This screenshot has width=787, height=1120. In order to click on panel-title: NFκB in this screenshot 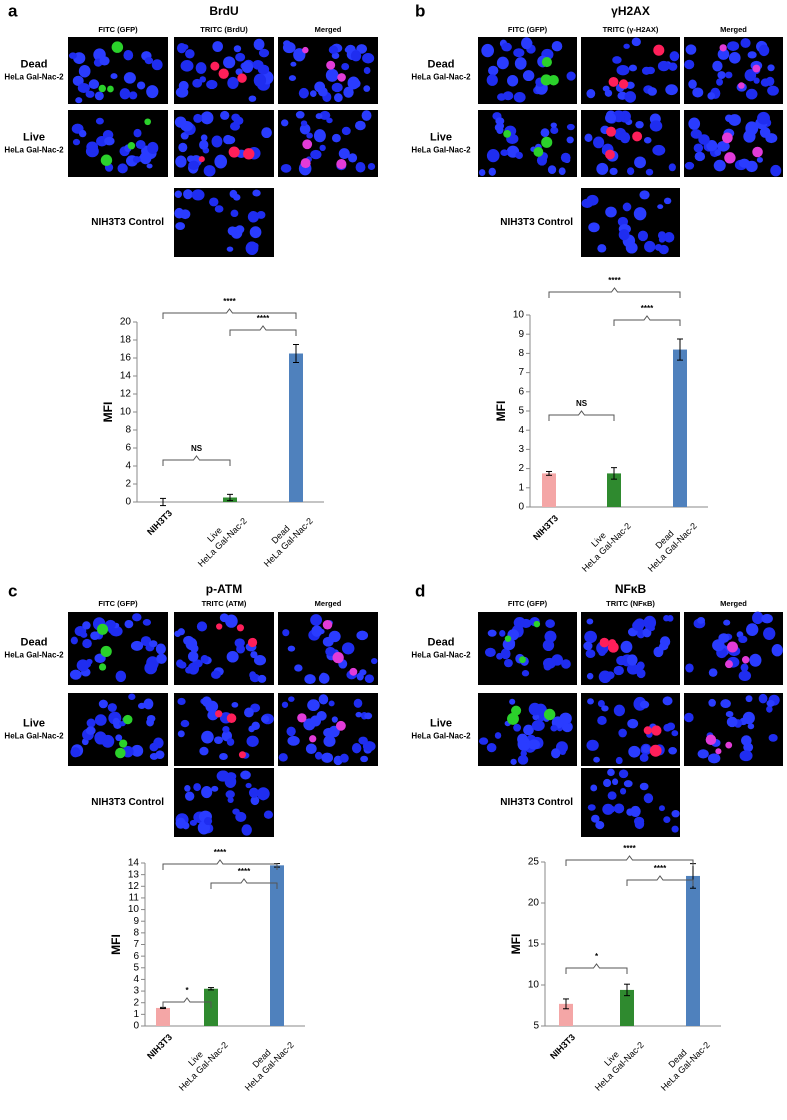, I will do `click(631, 589)`.